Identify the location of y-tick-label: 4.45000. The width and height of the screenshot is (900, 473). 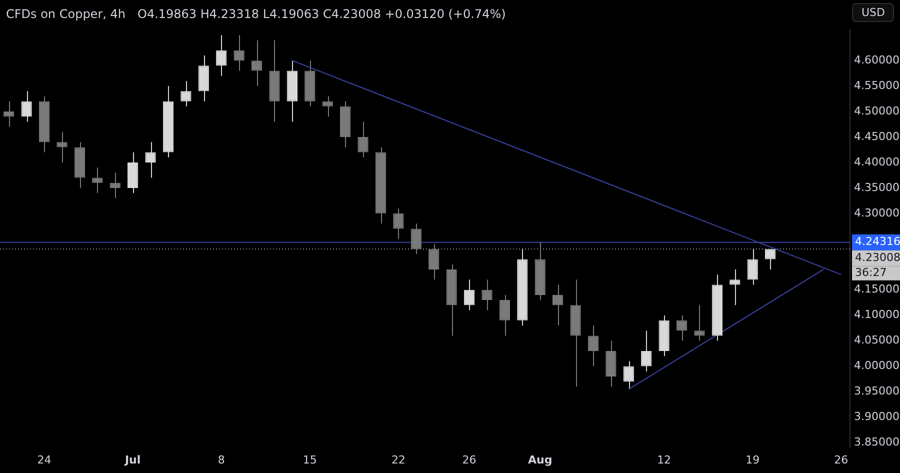
(877, 136).